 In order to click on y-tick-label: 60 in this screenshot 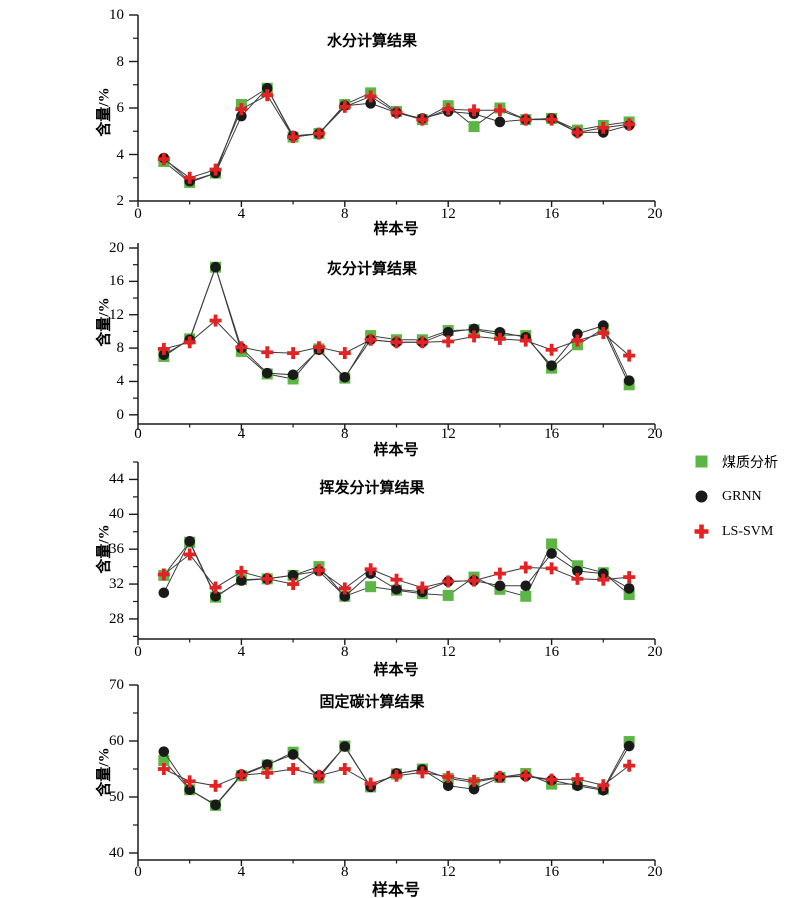, I will do `click(116, 741)`.